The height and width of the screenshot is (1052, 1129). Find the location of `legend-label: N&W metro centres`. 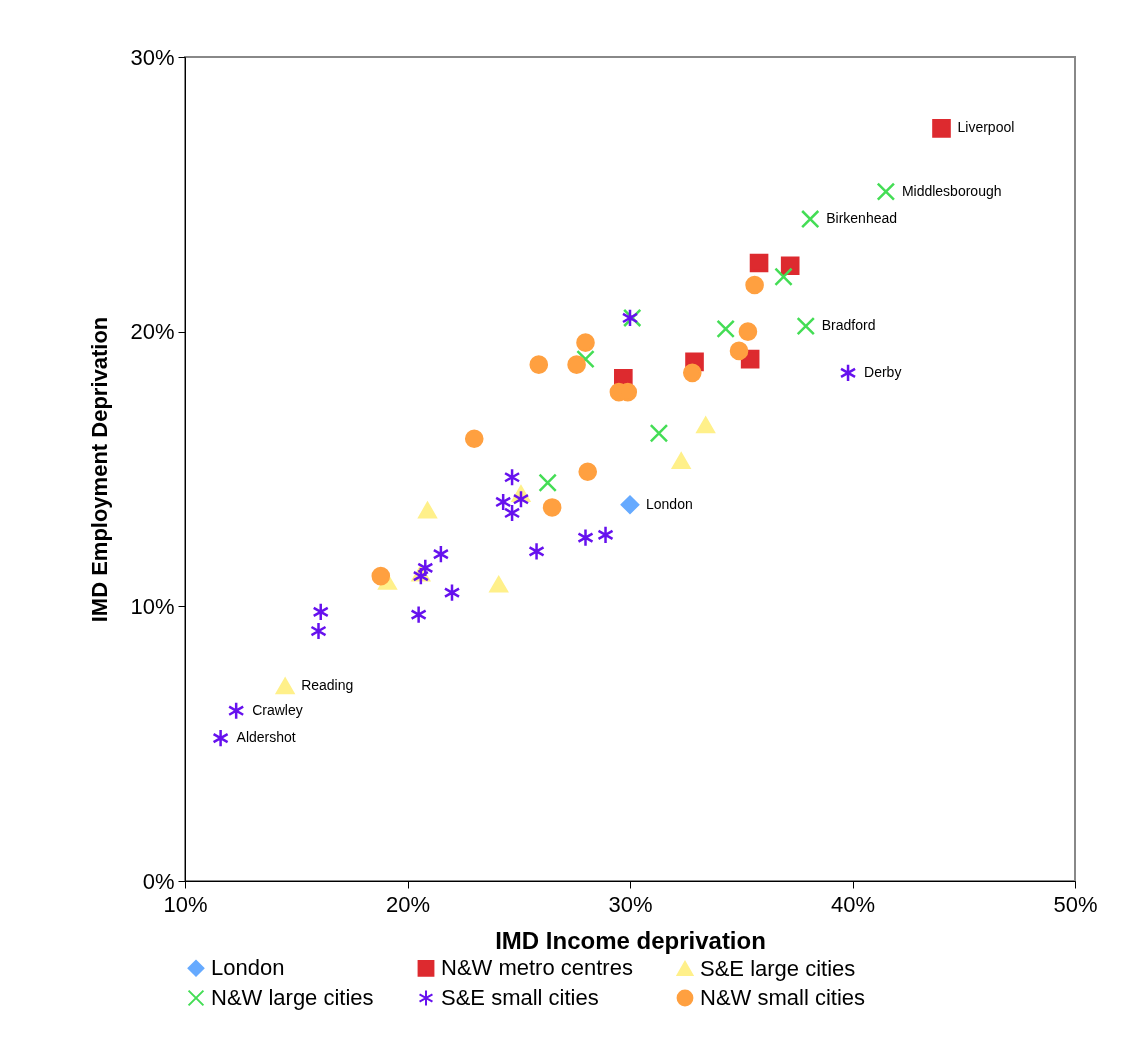

legend-label: N&W metro centres is located at coordinates (537, 968).